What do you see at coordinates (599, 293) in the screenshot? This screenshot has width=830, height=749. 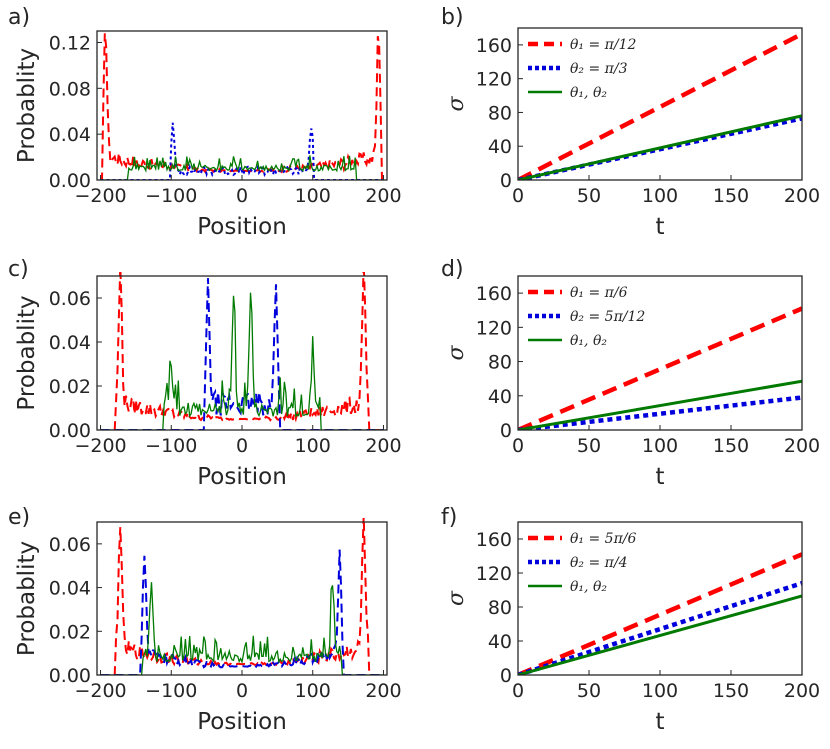 I see `legend-label-theta1: θ₁ = π/6` at bounding box center [599, 293].